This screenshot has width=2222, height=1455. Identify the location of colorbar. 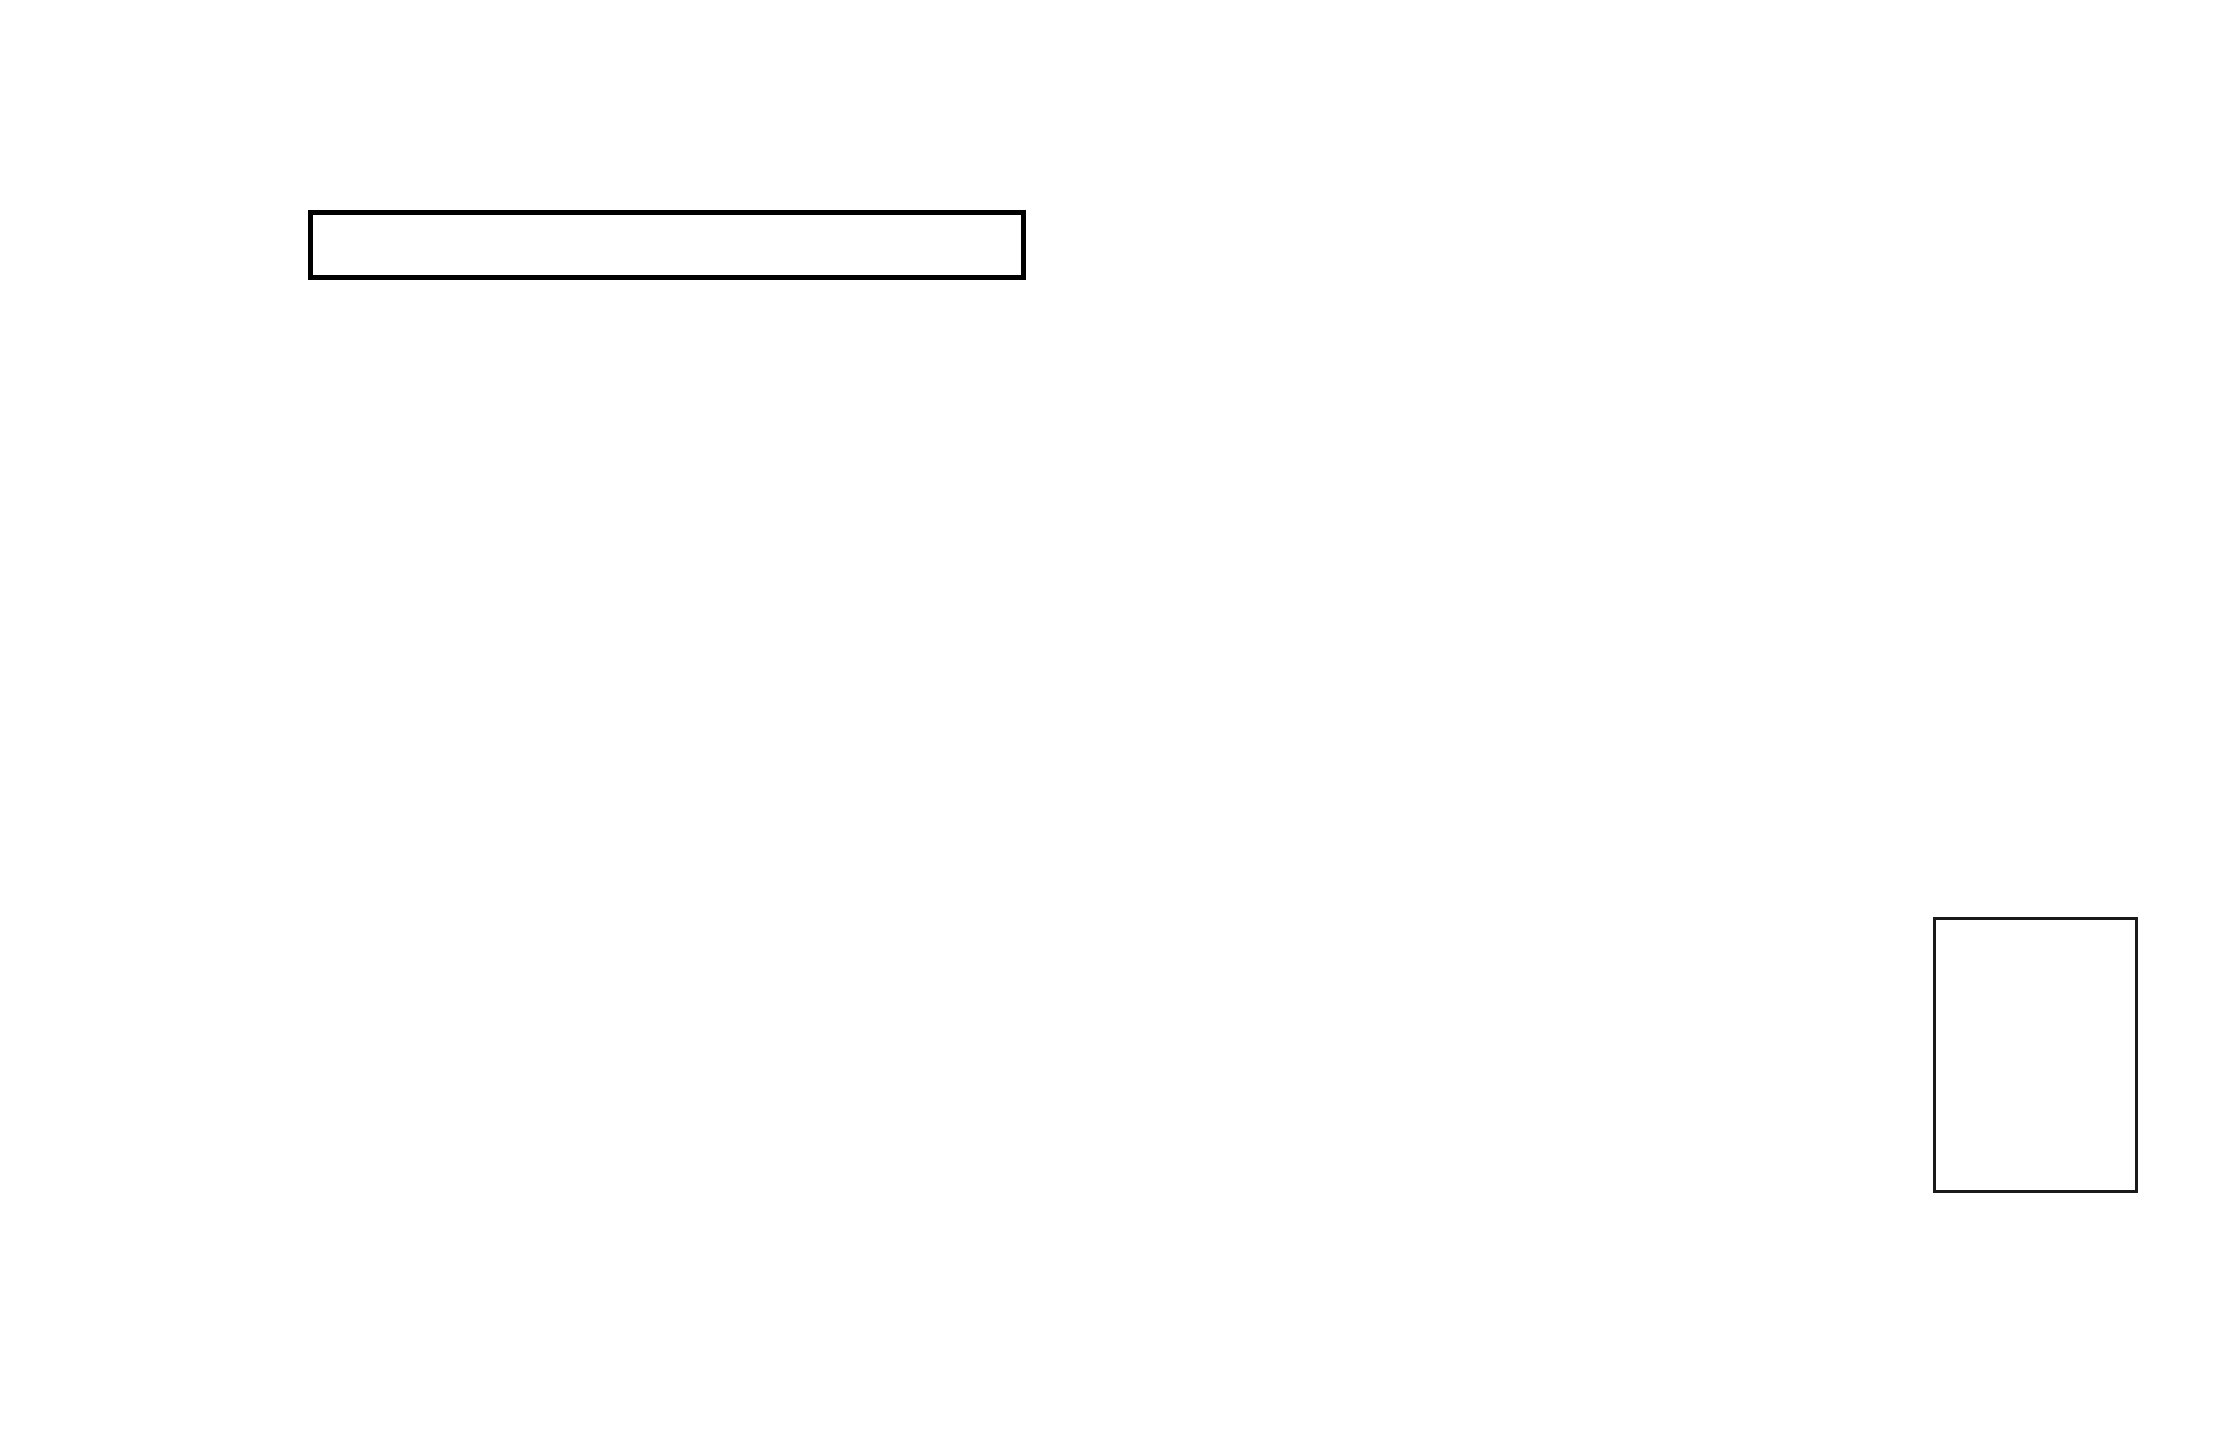
(667, 245).